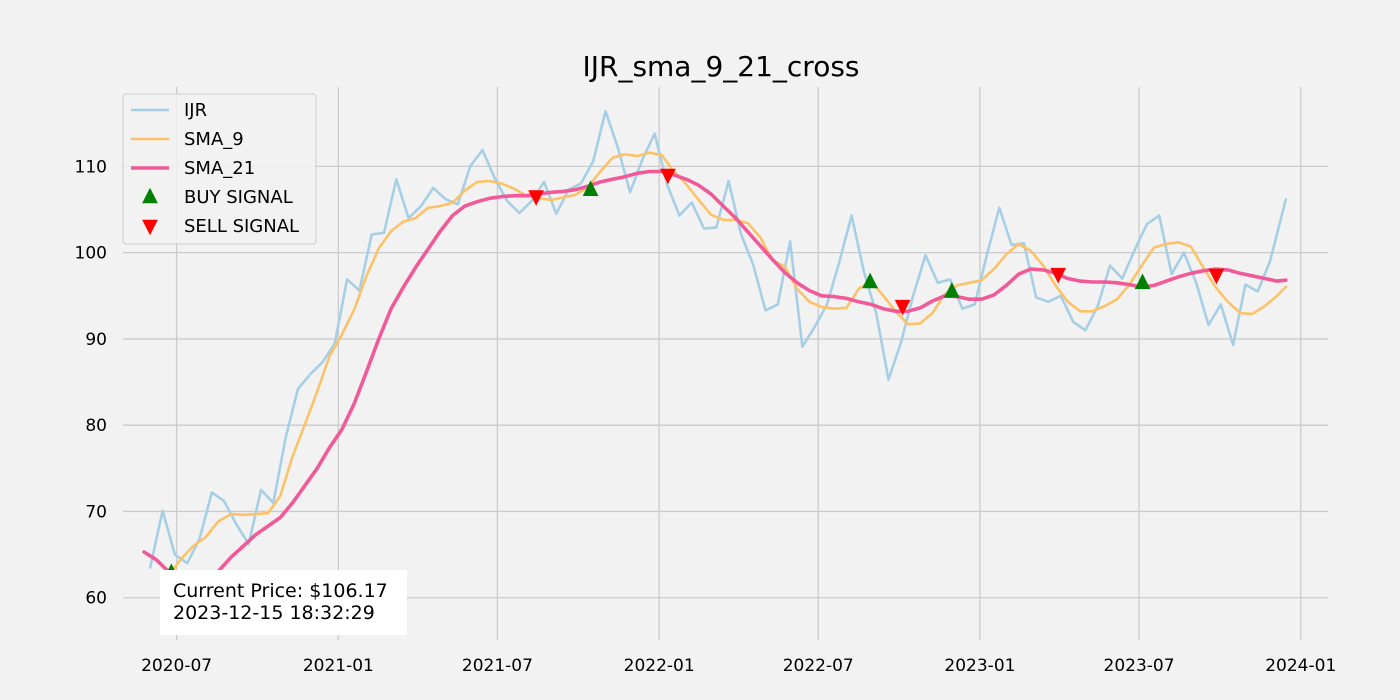  What do you see at coordinates (96, 340) in the screenshot?
I see `y-tick-label: 90` at bounding box center [96, 340].